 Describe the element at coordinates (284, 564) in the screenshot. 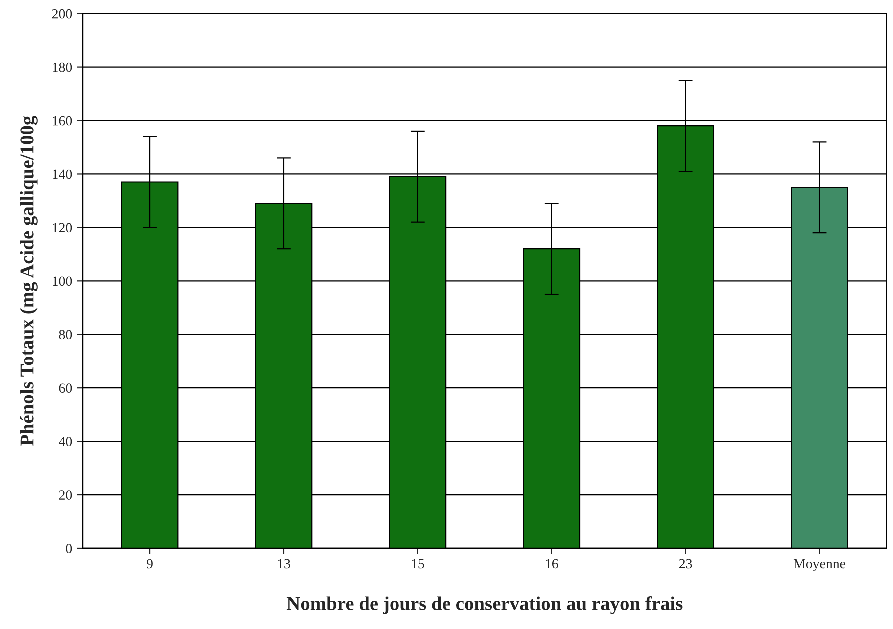

I see `x-tick-label: 13` at that location.